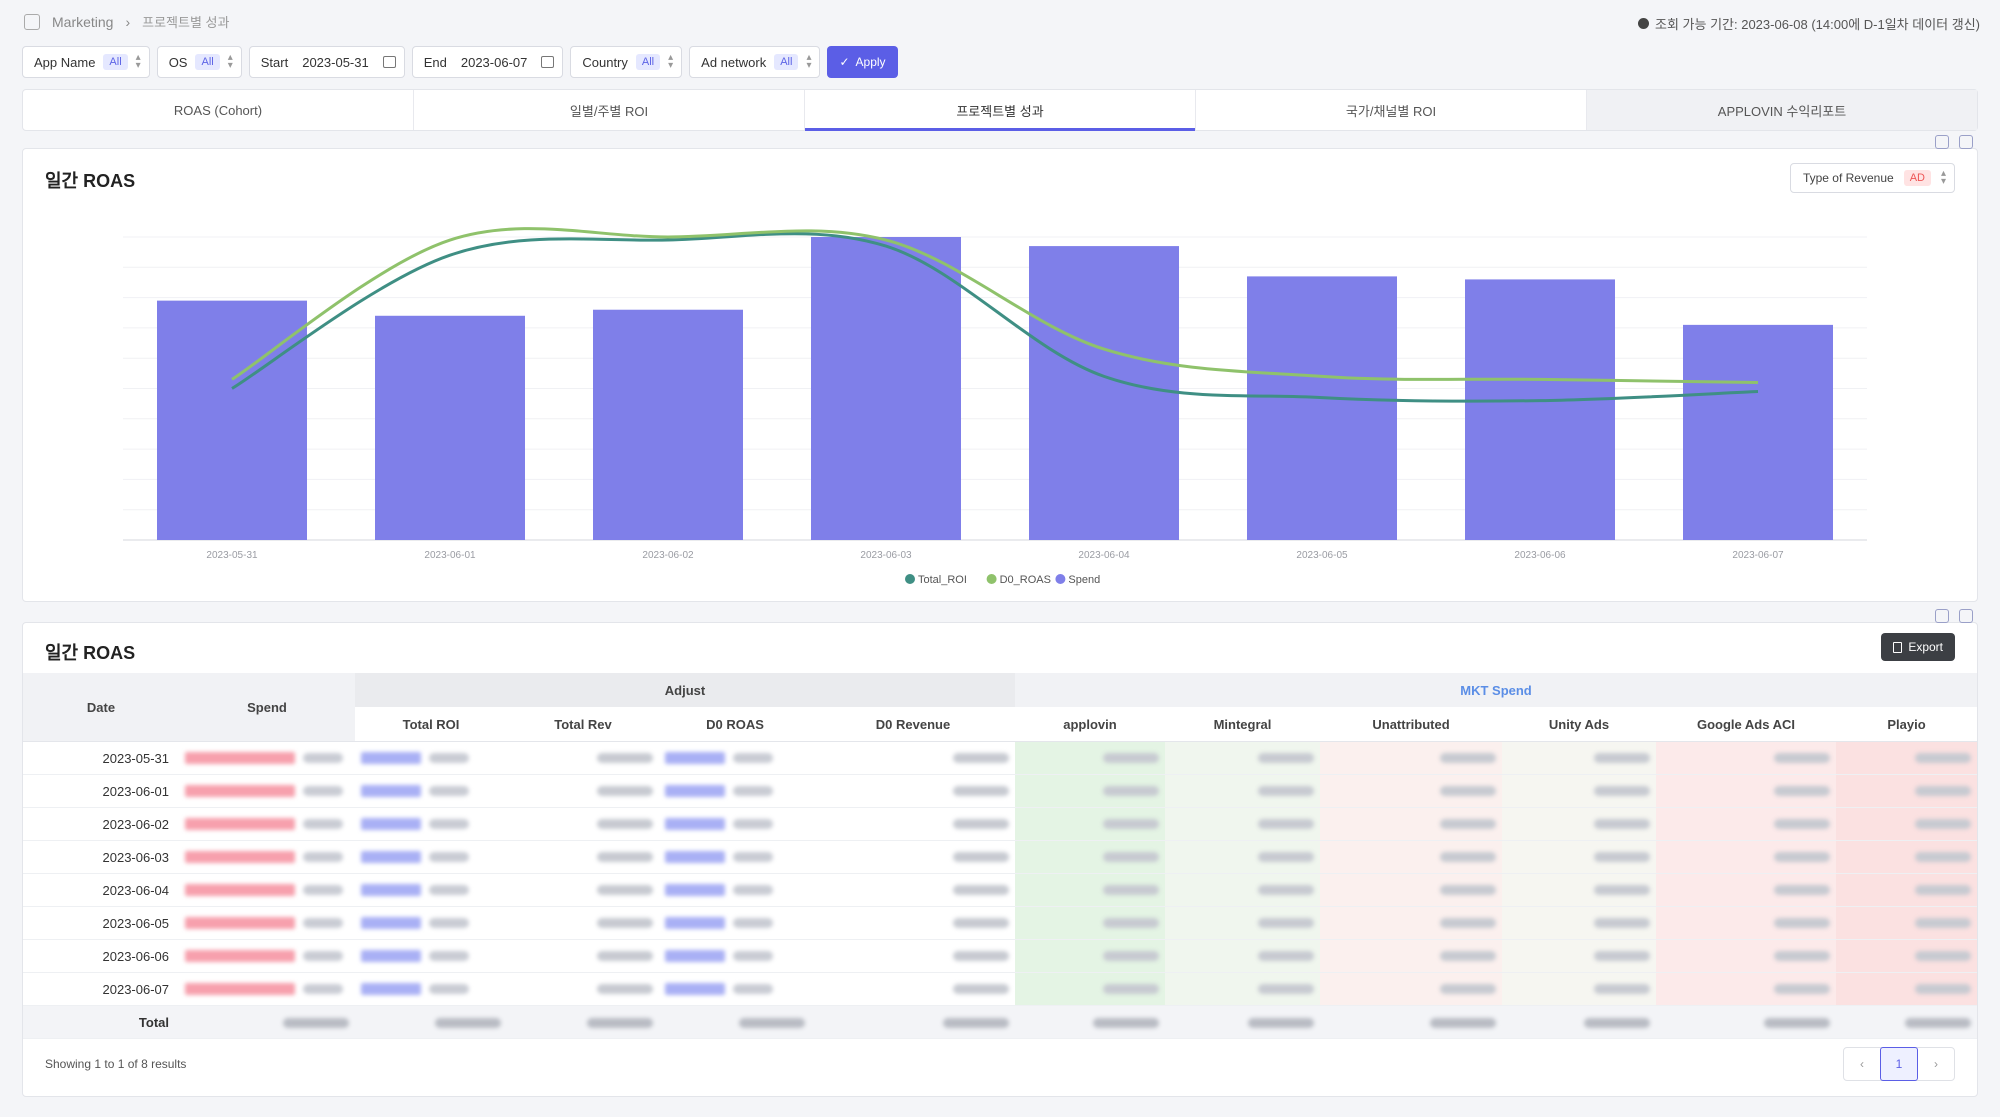  What do you see at coordinates (487, 62) in the screenshot?
I see `end-date-picker: End 2023-06-07` at bounding box center [487, 62].